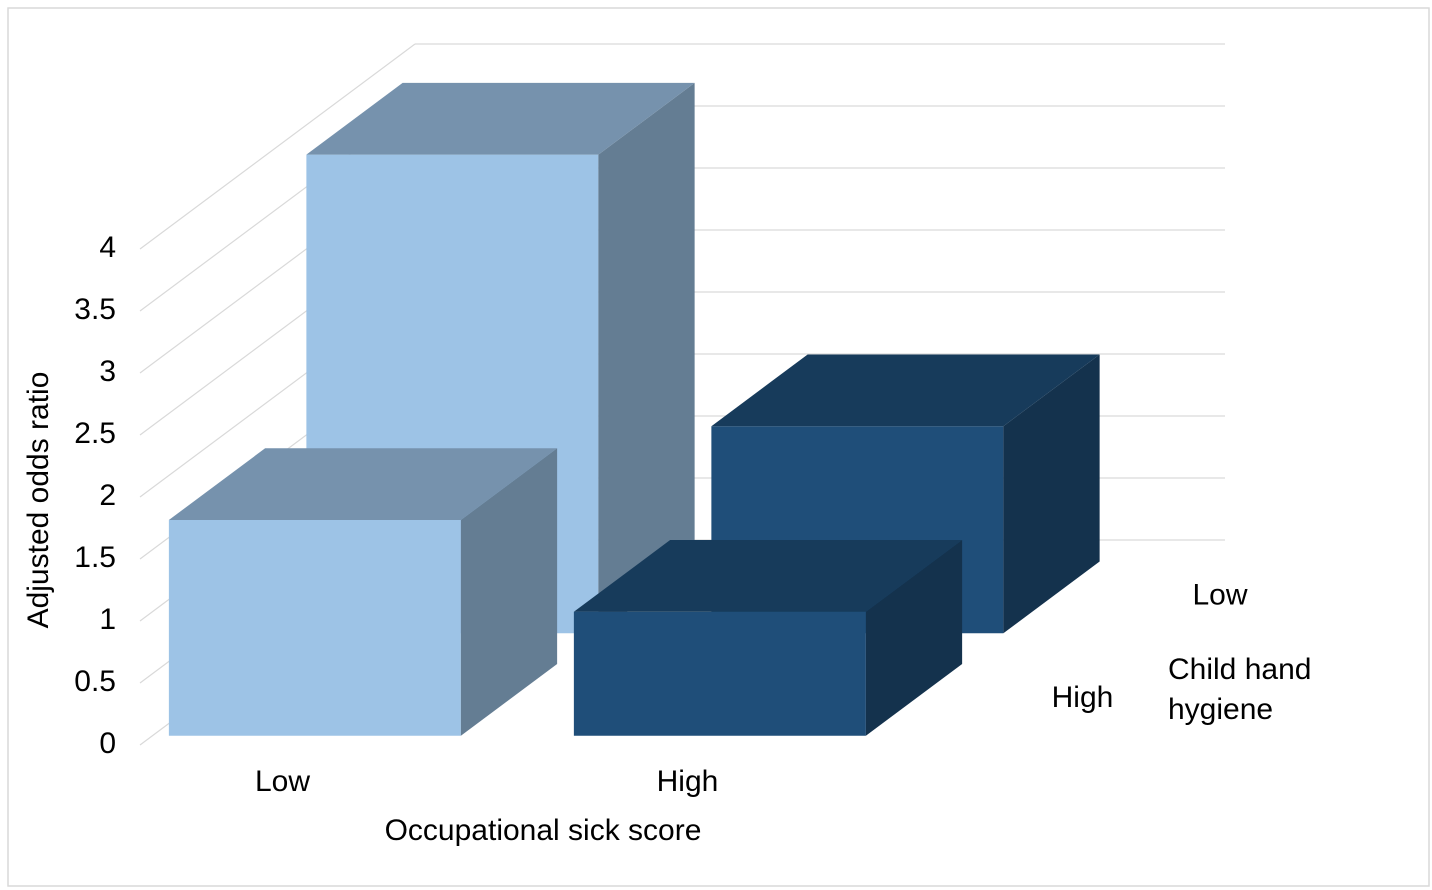 The height and width of the screenshot is (890, 1432). Describe the element at coordinates (107, 247) in the screenshot. I see `y-tick-label: 4` at that location.